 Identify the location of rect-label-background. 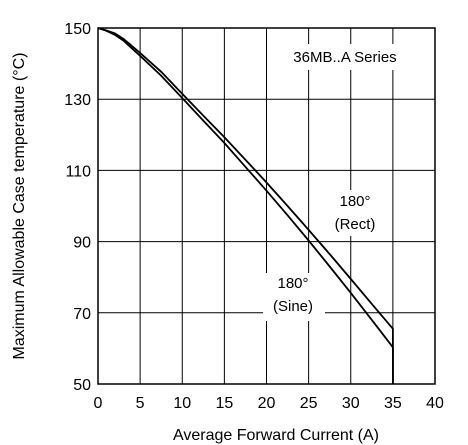
(355, 213).